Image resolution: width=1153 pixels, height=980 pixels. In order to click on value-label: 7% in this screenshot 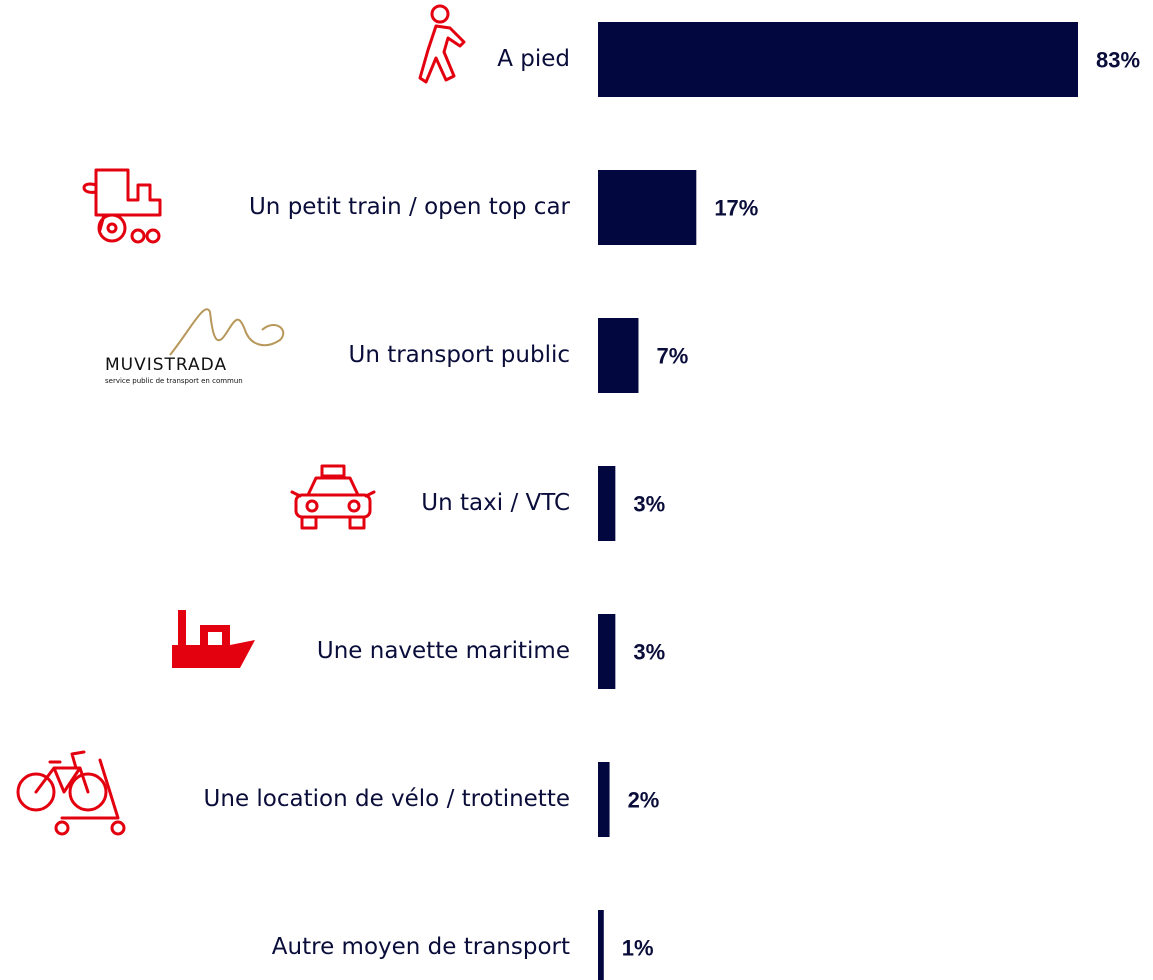, I will do `click(672, 355)`.